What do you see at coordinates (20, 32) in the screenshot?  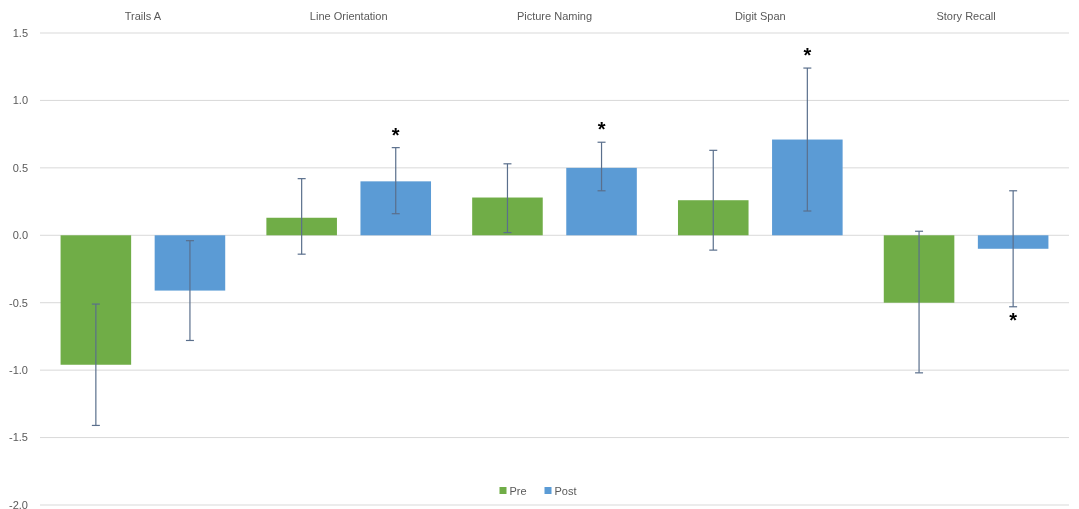 I see `y-tick-label: 1.5` at bounding box center [20, 32].